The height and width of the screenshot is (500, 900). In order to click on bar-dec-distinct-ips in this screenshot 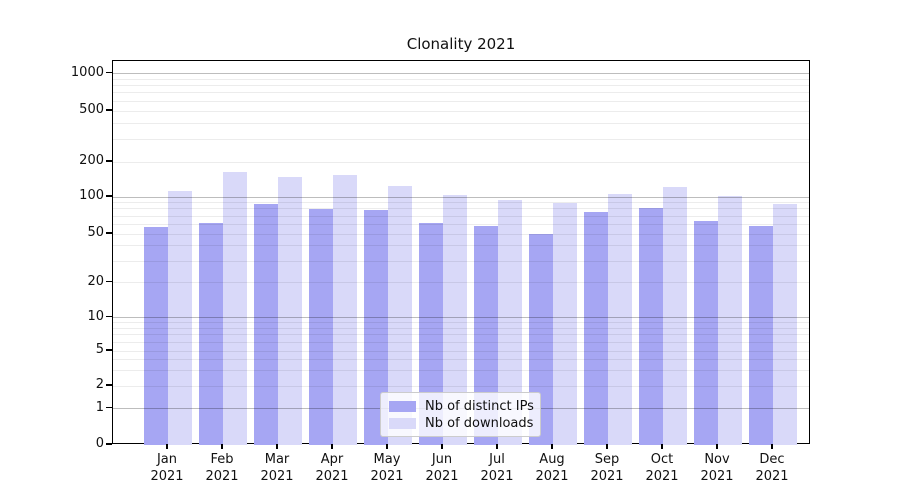, I will do `click(761, 335)`.